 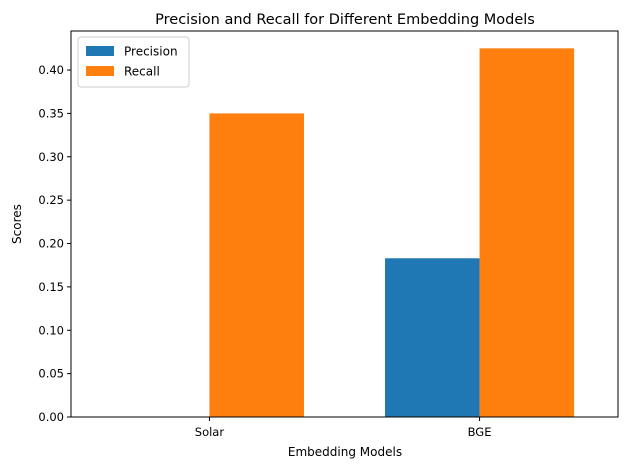 I want to click on y-tick-label: 0.05, so click(x=51, y=374).